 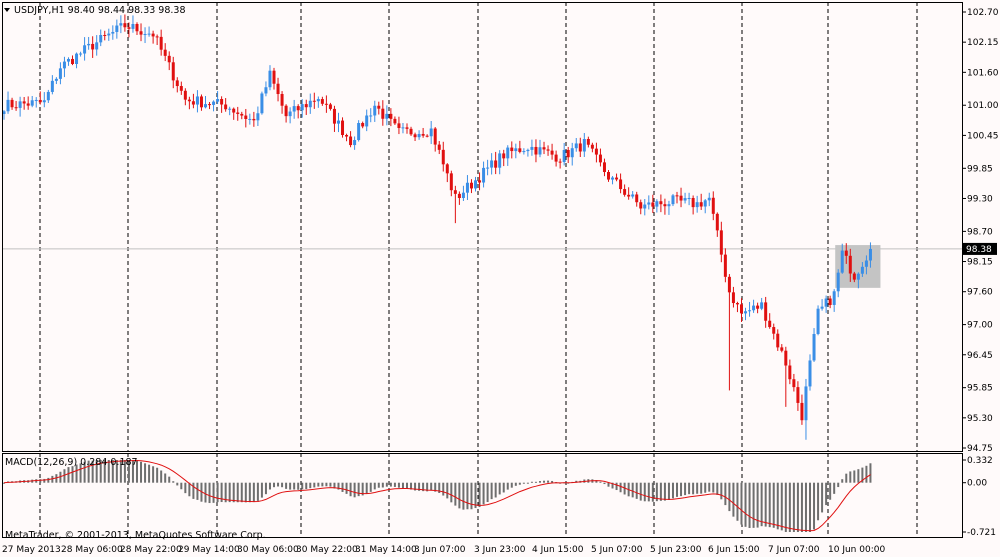 What do you see at coordinates (500, 550) in the screenshot?
I see `time-tick-label: 3 Jun 23:00` at bounding box center [500, 550].